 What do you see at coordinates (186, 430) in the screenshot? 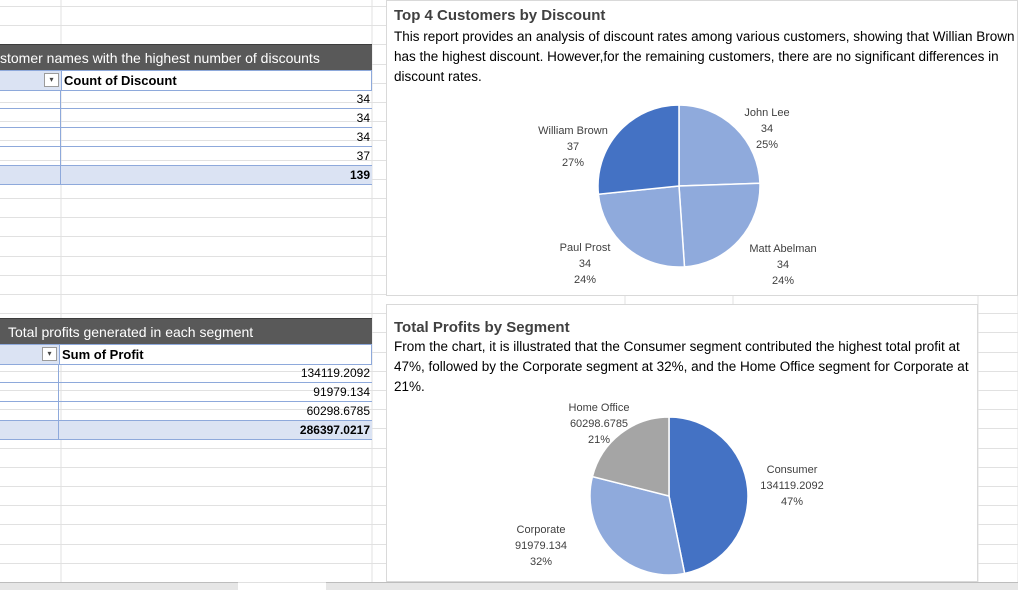
I see `grand-total-row: 286397.0217` at bounding box center [186, 430].